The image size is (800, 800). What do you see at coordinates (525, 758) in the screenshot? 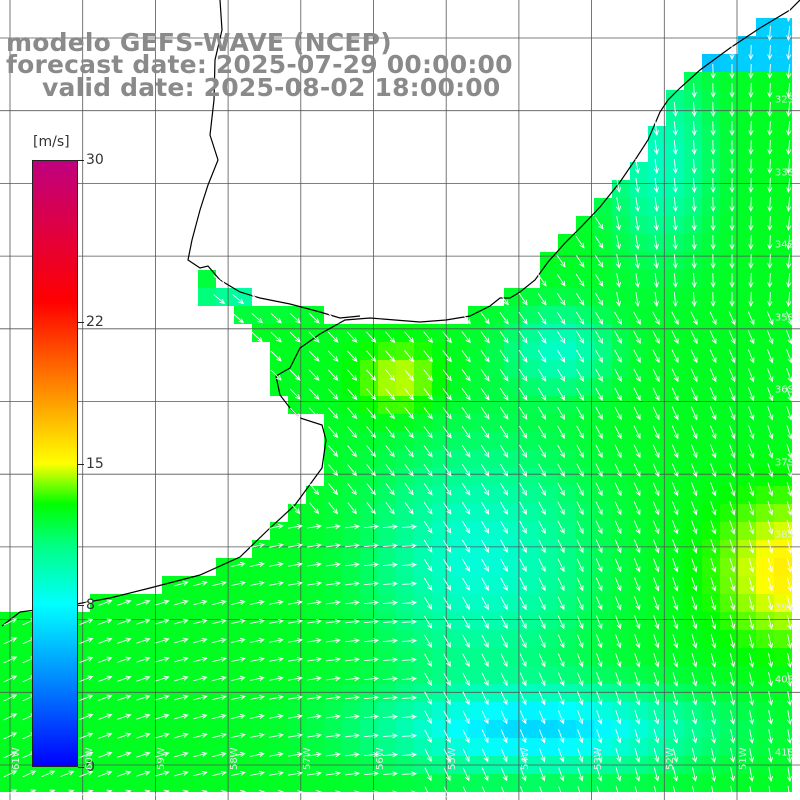
I see `lon-label: 54W` at bounding box center [525, 758].